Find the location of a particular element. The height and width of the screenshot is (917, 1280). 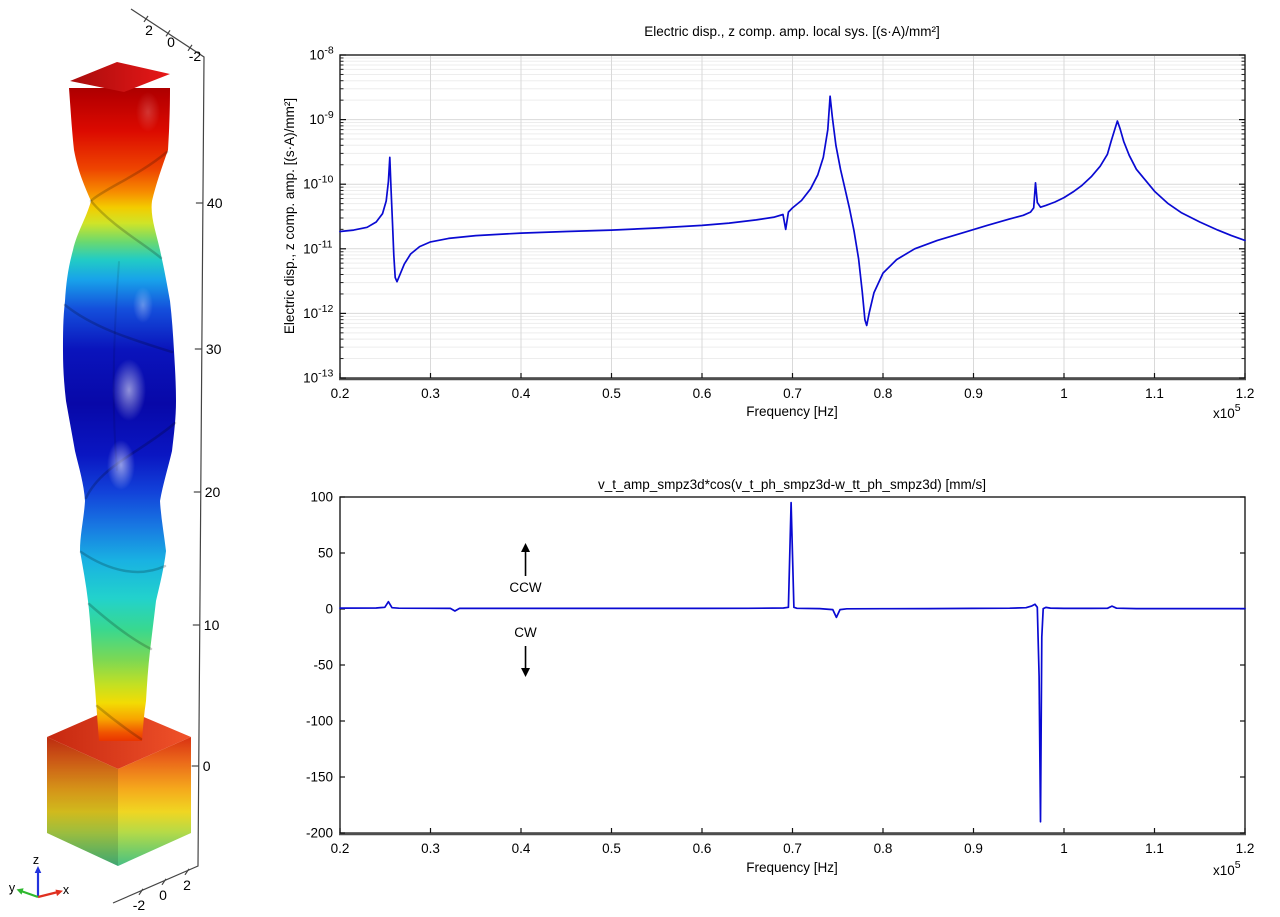

triad-label-y: y is located at coordinates (12, 888).